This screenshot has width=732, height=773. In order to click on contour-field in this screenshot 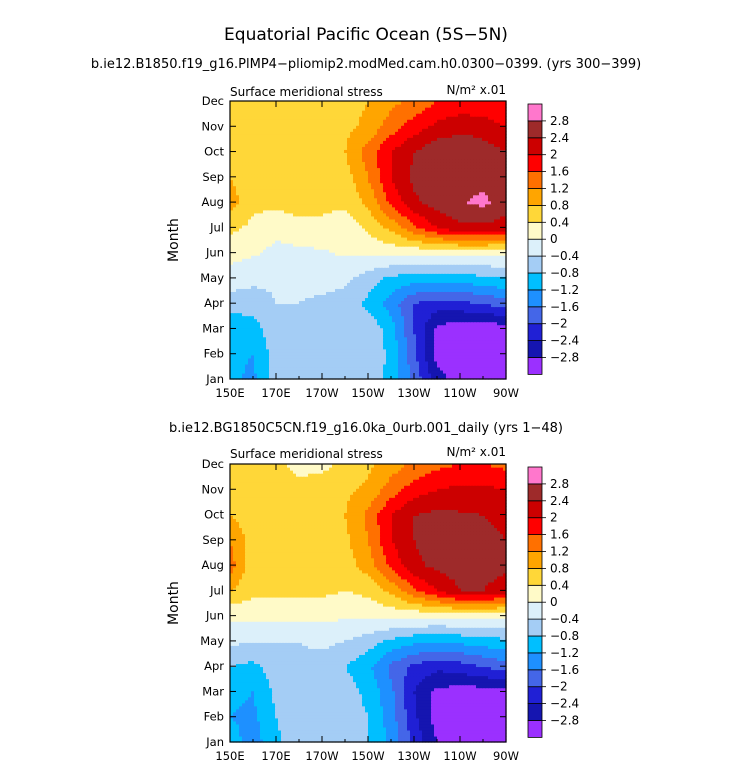, I will do `click(368, 240)`.